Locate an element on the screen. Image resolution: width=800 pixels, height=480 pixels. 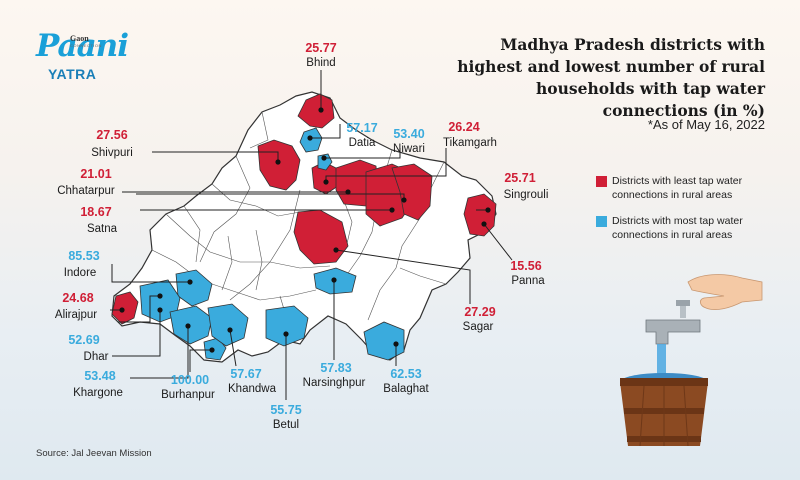
bucket-icon is located at coordinates (664, 410).